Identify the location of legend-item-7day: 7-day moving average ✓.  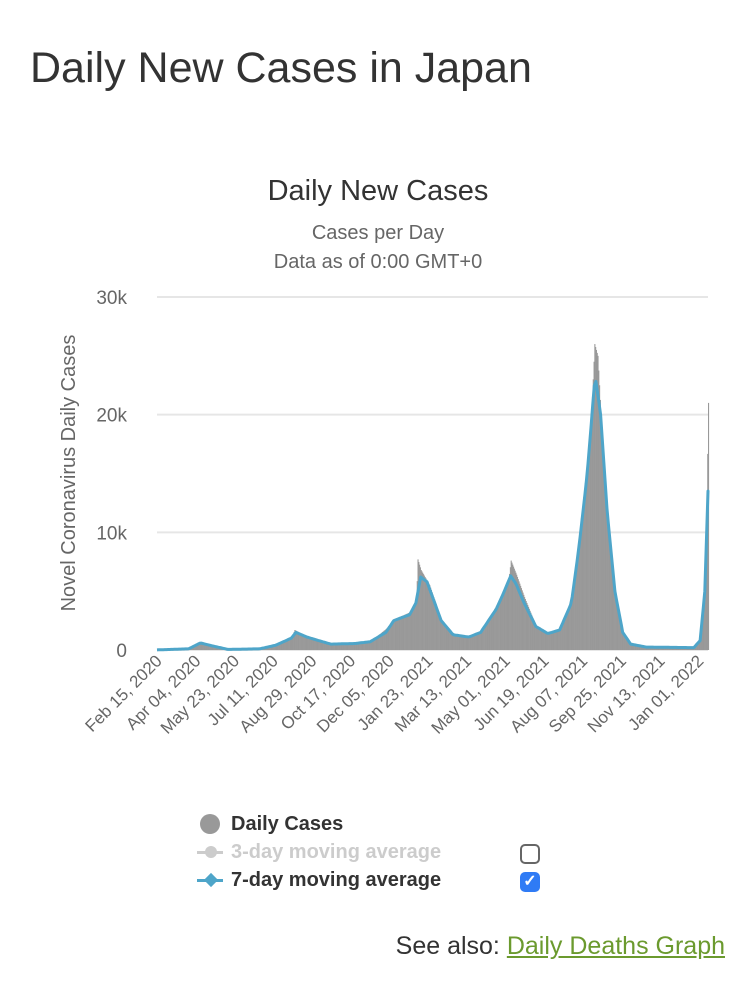
(367, 880).